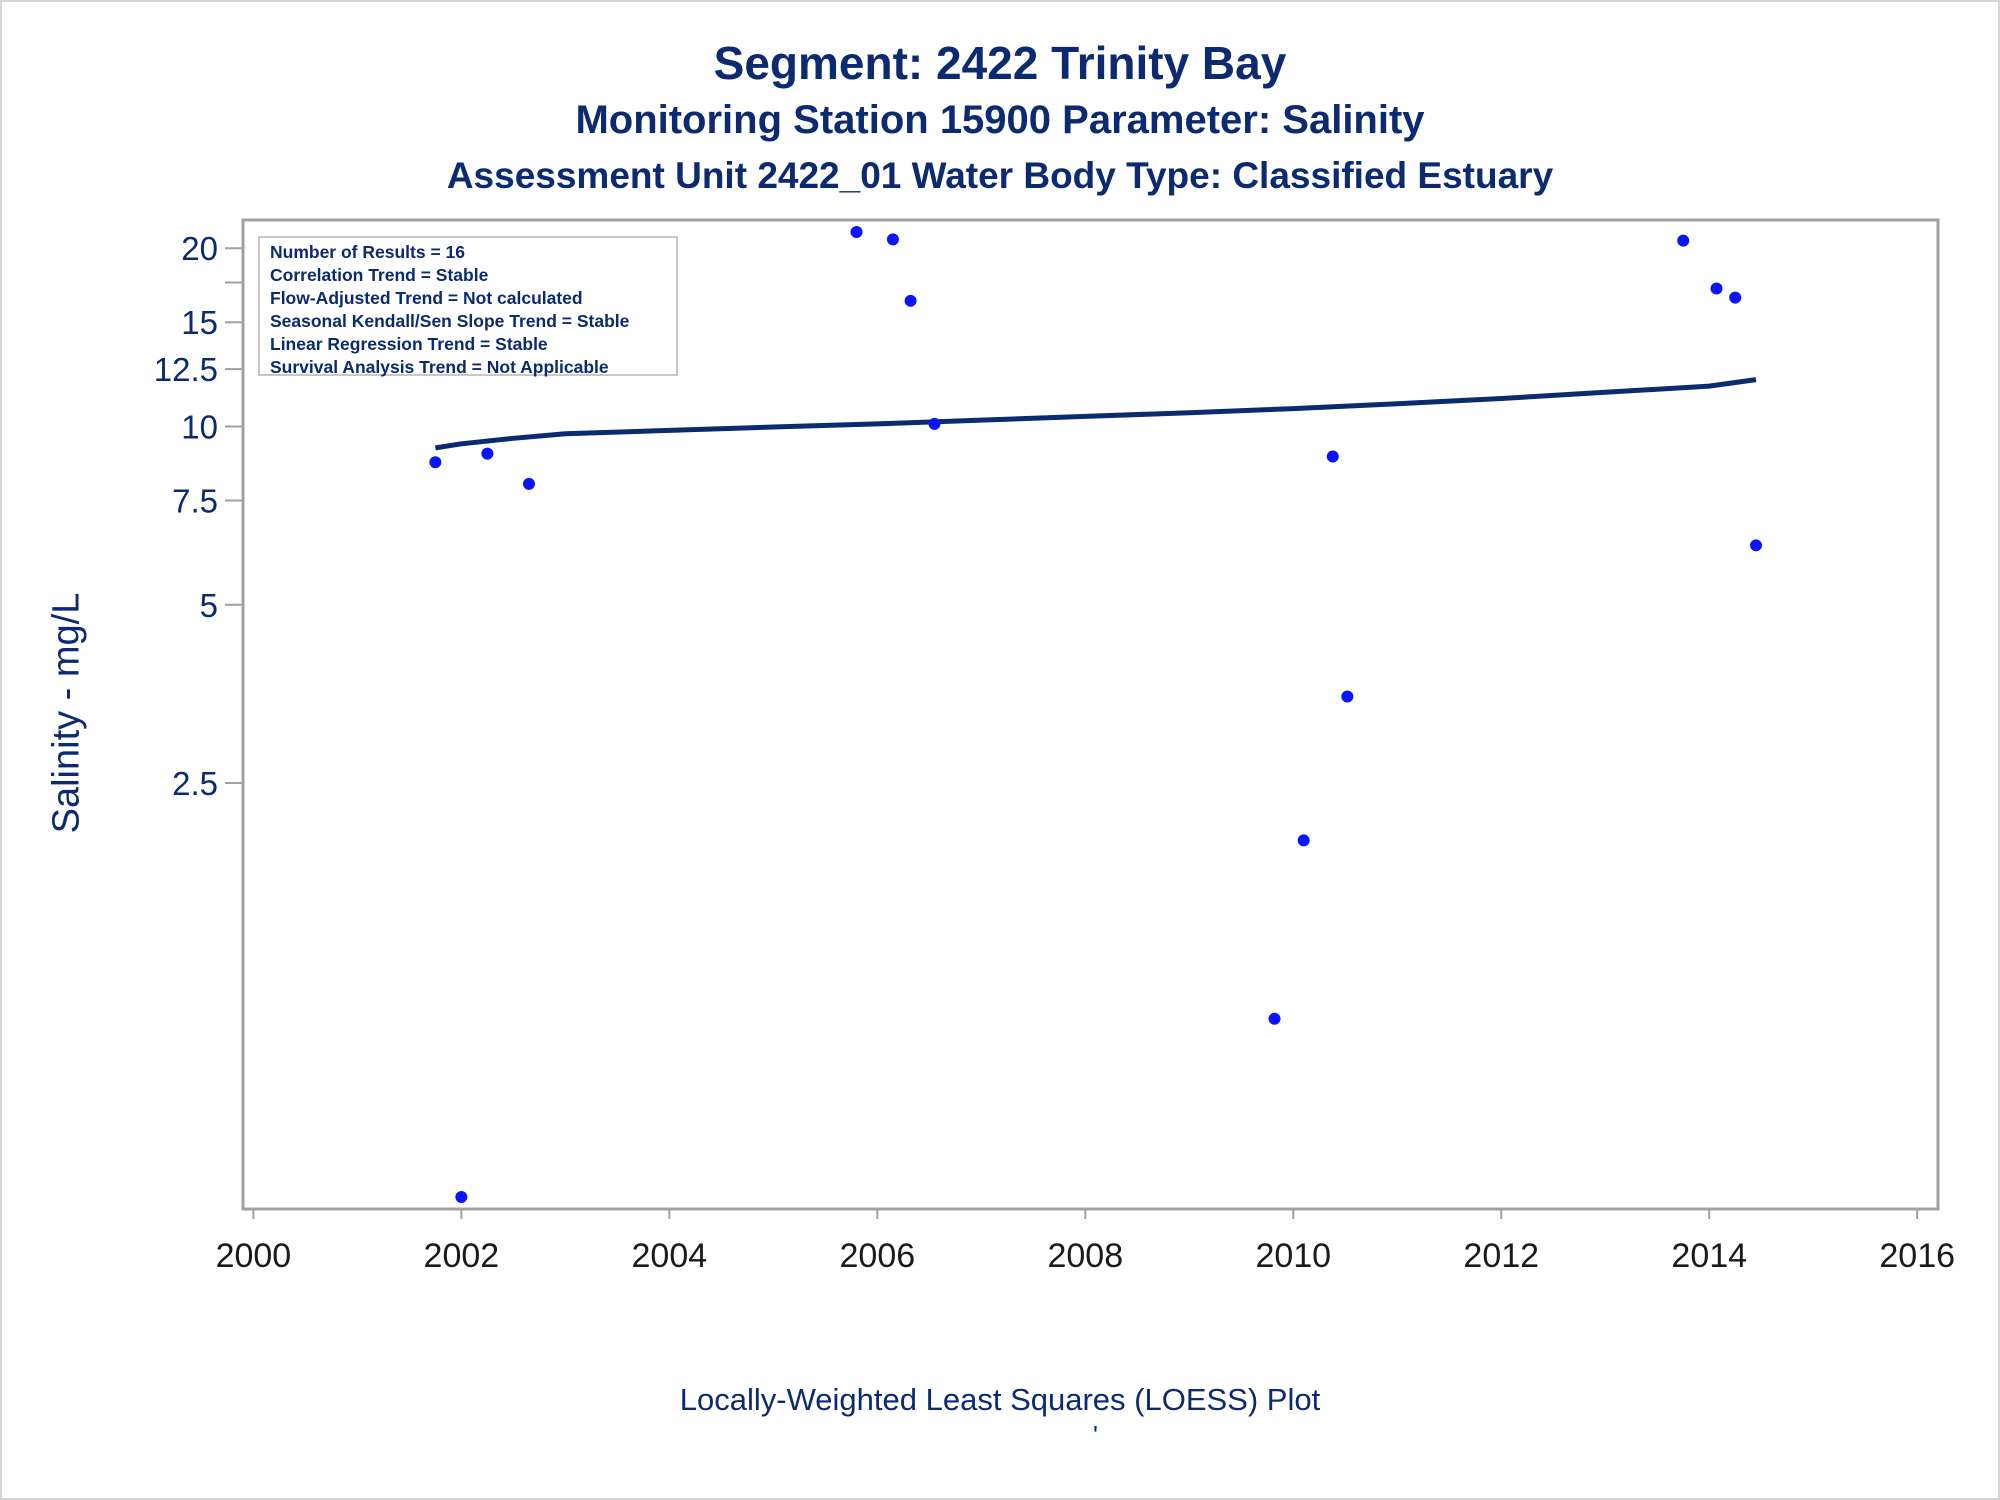 The image size is (2000, 1500). I want to click on y-tick-label: 20, so click(199, 248).